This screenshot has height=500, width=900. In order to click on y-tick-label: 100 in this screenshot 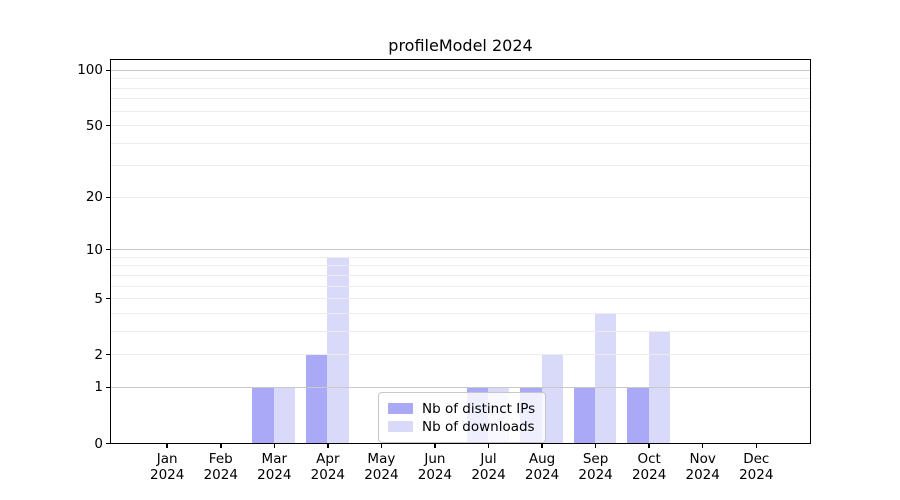, I will do `click(90, 70)`.